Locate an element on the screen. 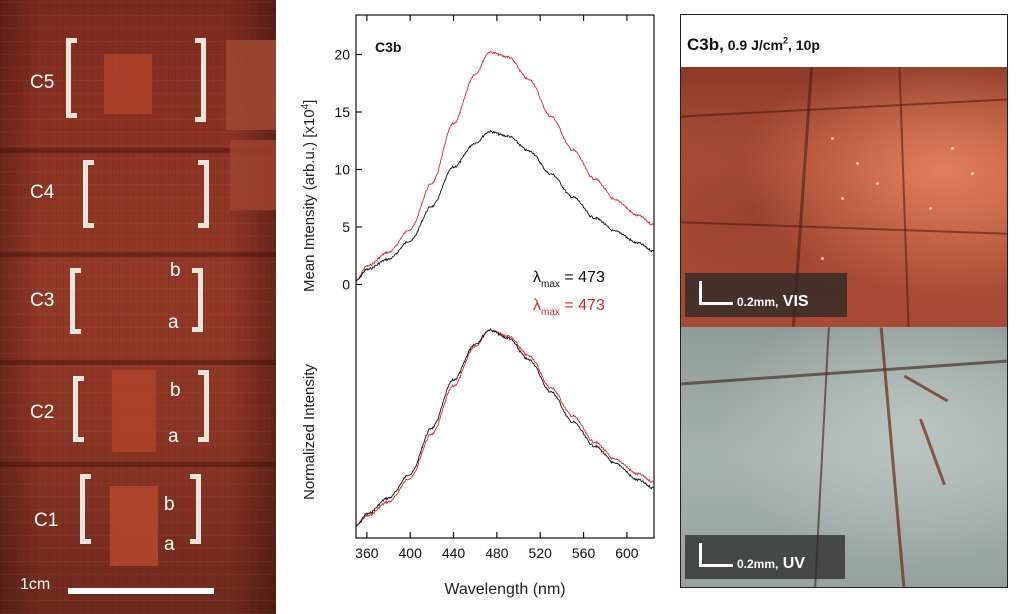 The width and height of the screenshot is (1024, 614). label-c5: C5 is located at coordinates (42, 82).